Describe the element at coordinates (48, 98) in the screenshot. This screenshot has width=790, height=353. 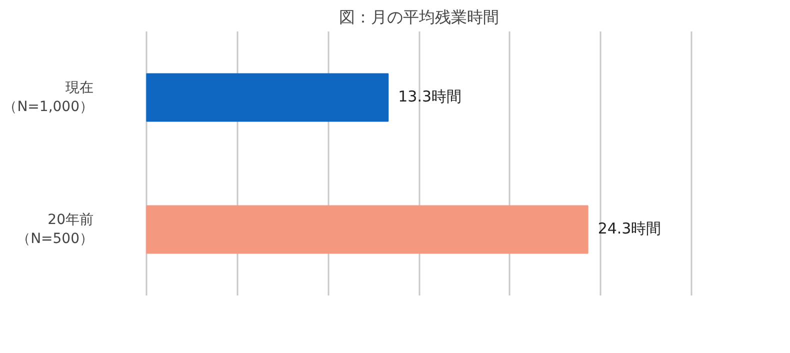
I see `y-tick-label: 現在（N=1,000）` at that location.